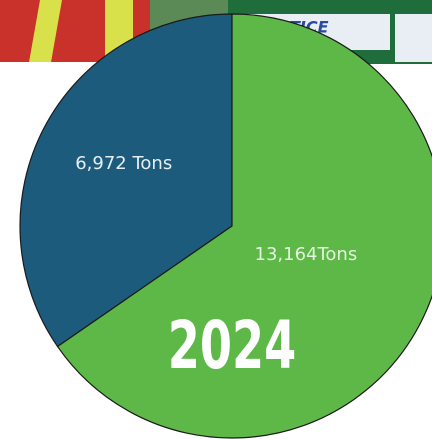  I want to click on photo-notice-panel, so click(413, 38).